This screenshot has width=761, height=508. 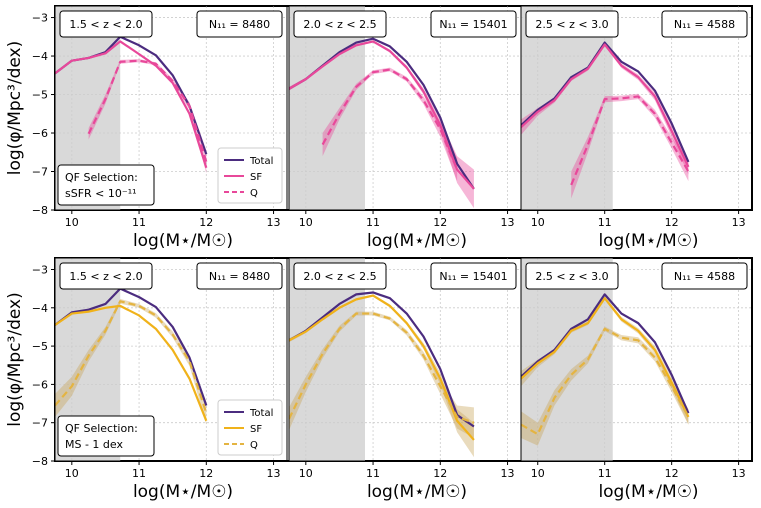 I want to click on redshift-label: 2.5 < z < 3.0, so click(x=571, y=276).